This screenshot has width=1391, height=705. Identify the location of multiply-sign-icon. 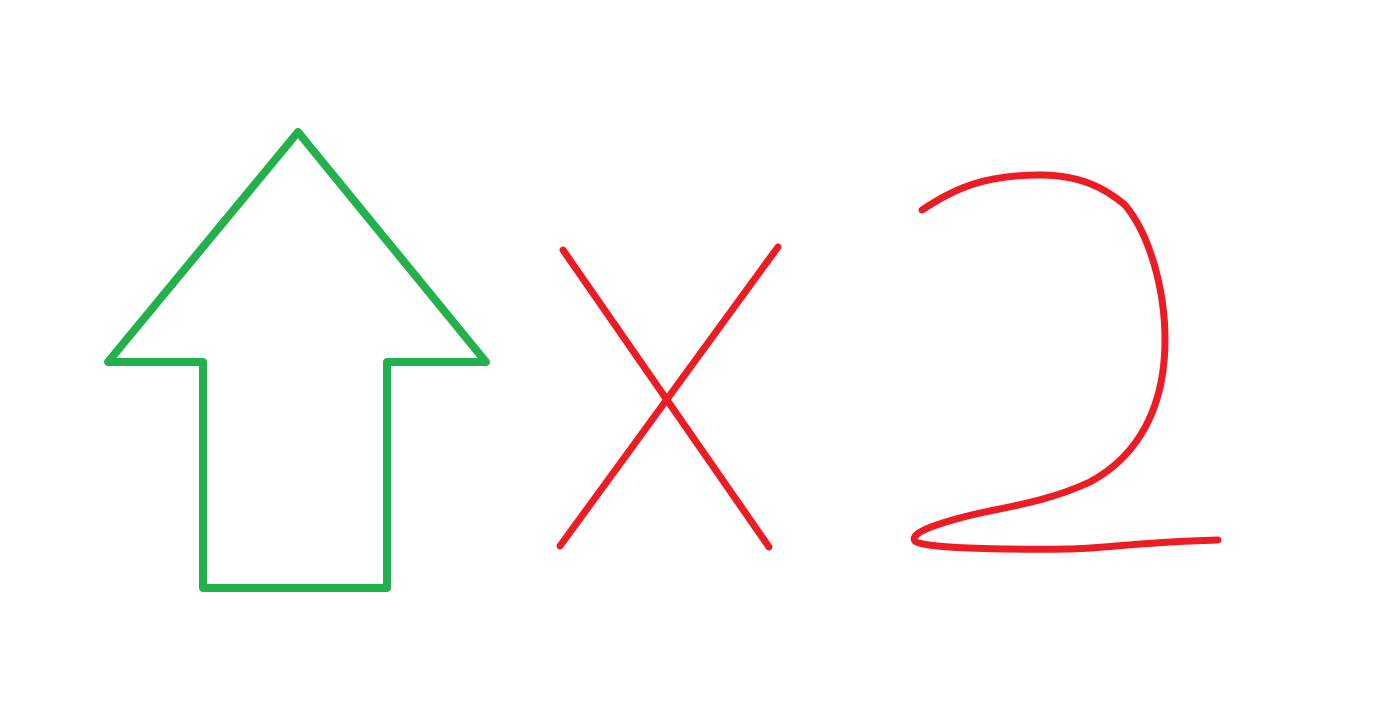
(669, 397).